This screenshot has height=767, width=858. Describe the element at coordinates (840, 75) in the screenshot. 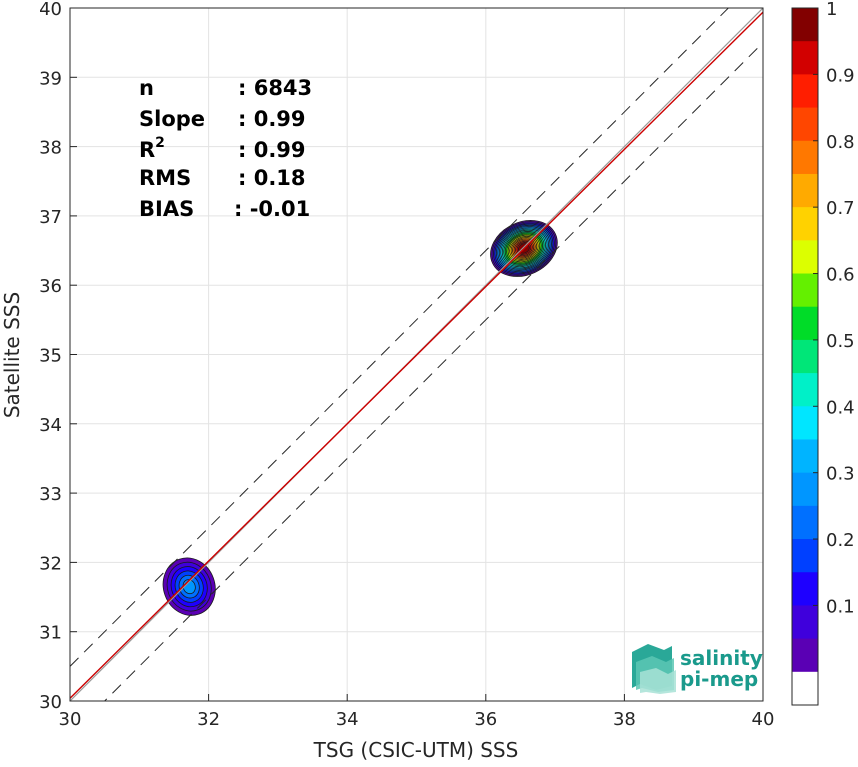

I see `colorbar-tick-label: 0.9` at that location.